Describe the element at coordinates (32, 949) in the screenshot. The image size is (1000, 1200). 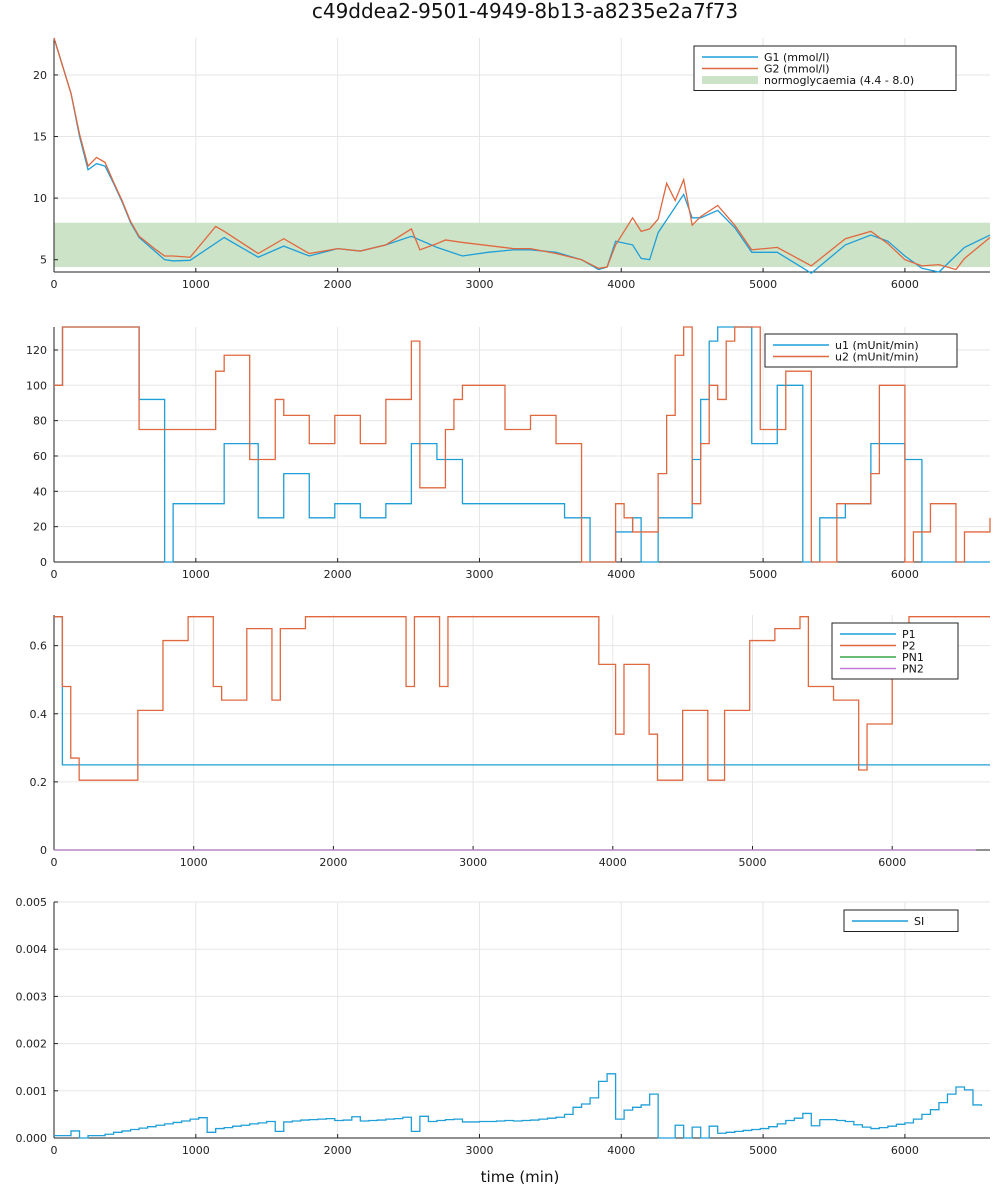
I see `y-tick-label: 0.004` at that location.